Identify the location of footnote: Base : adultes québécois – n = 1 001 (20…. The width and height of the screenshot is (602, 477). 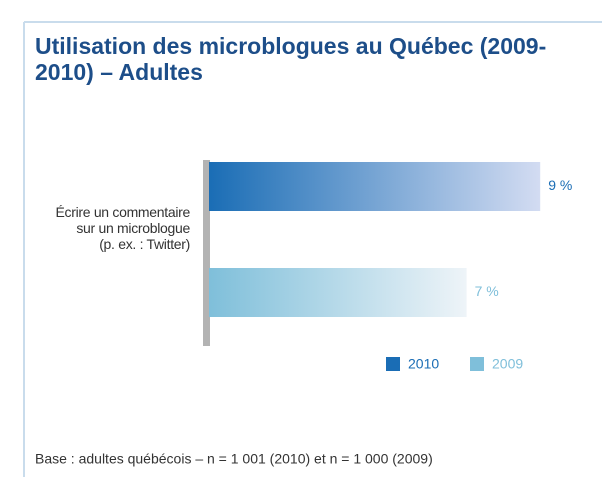
(234, 459).